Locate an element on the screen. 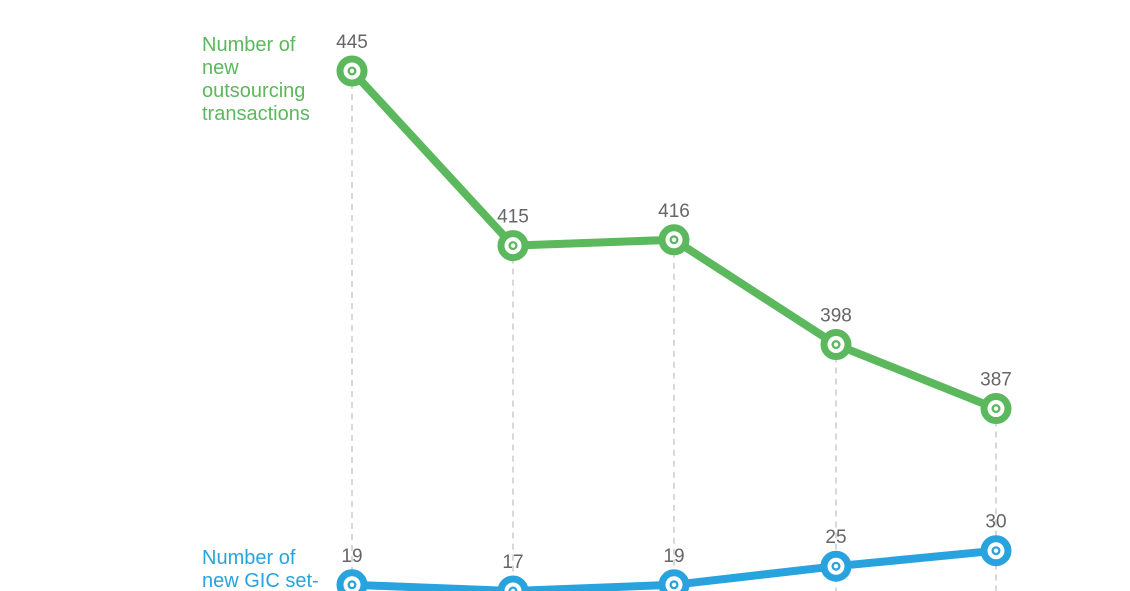  data-label-outsourcing-5: 387 is located at coordinates (996, 380).